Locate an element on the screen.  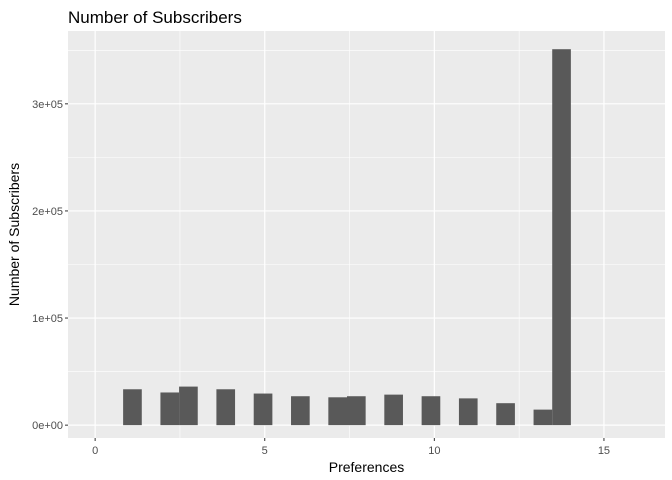
y-tick-label: 1e+05 is located at coordinates (47, 319).